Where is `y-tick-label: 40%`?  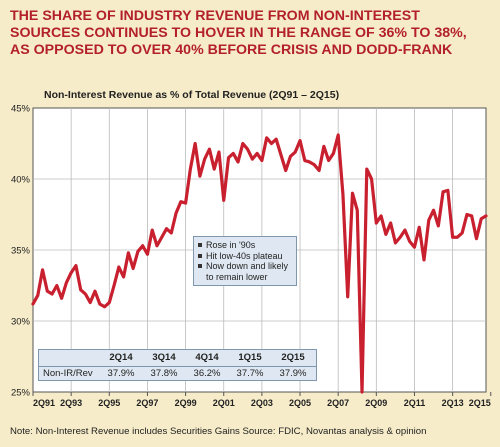
y-tick-label: 40% is located at coordinates (21, 180).